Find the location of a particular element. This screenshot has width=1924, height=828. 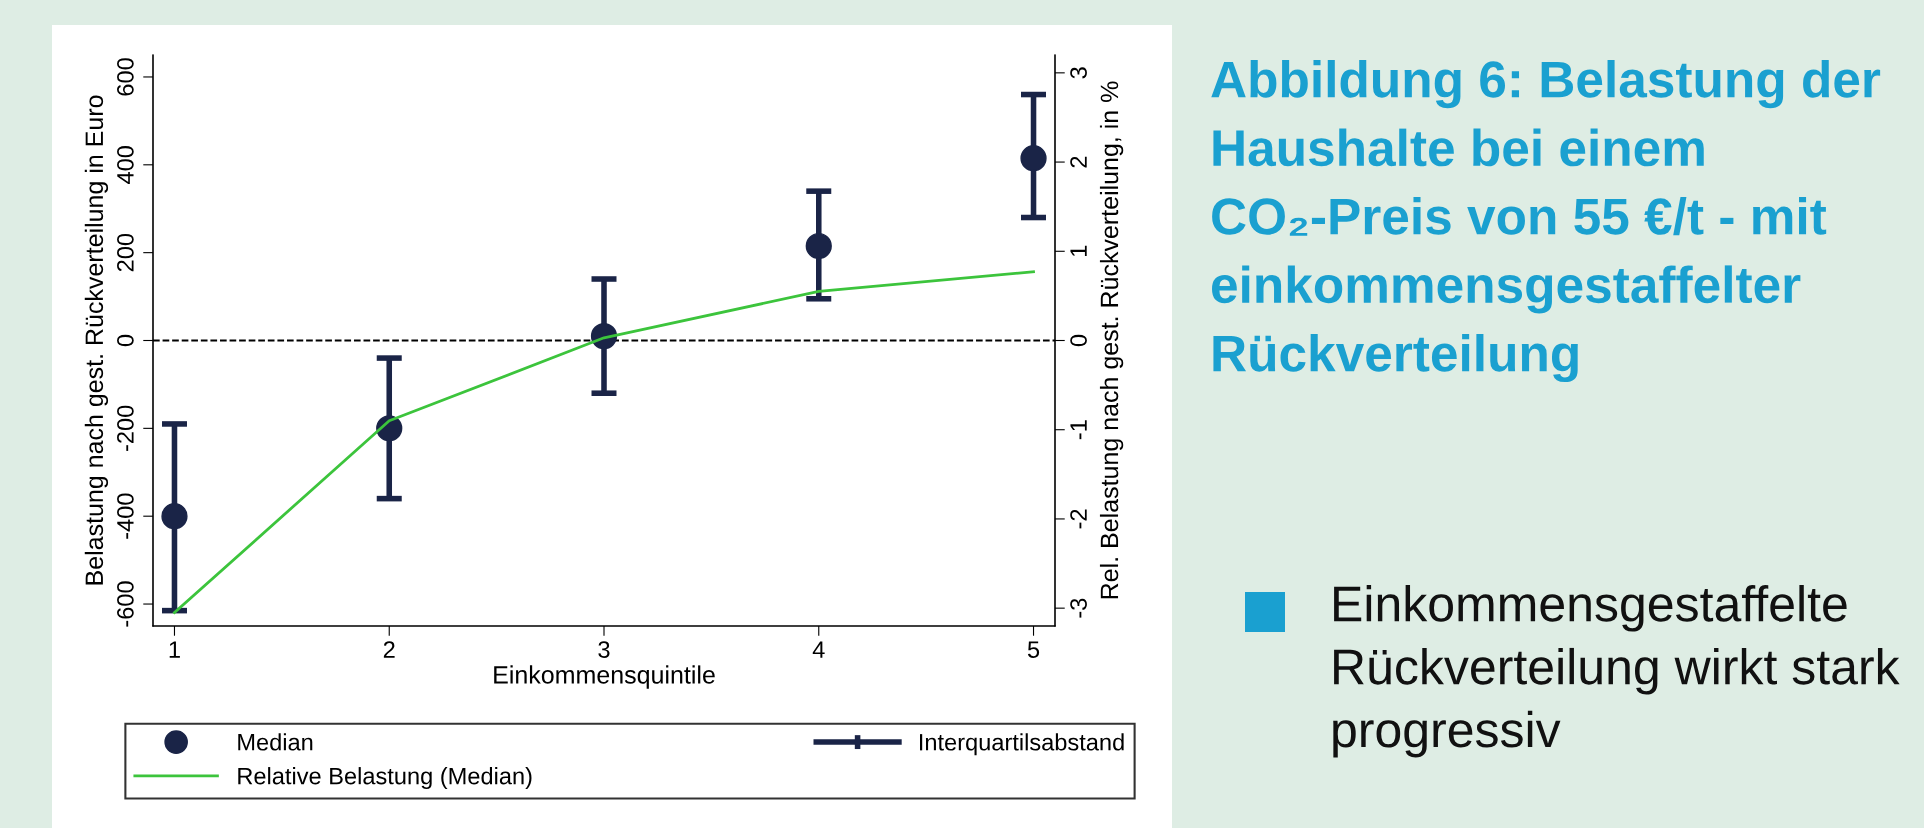

y-tick-label: -400 is located at coordinates (125, 516).